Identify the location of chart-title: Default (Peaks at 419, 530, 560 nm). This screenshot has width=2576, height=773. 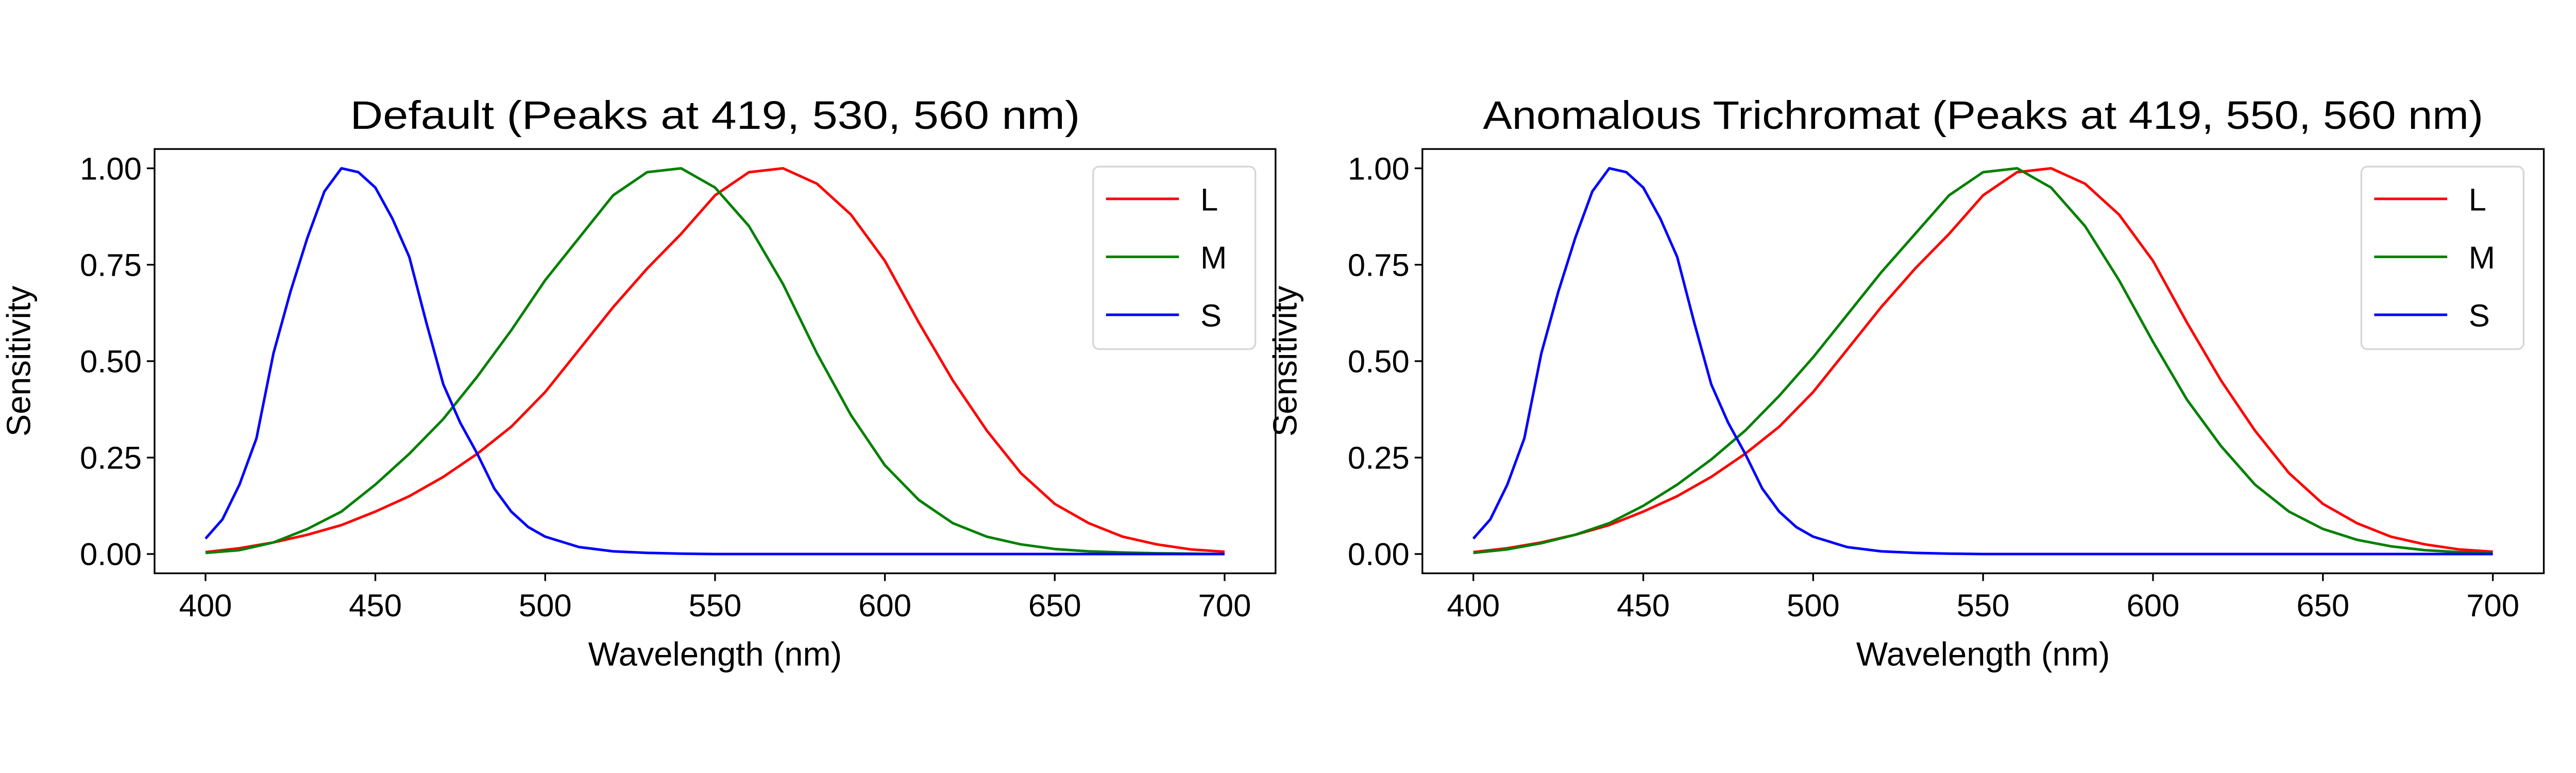
(715, 116).